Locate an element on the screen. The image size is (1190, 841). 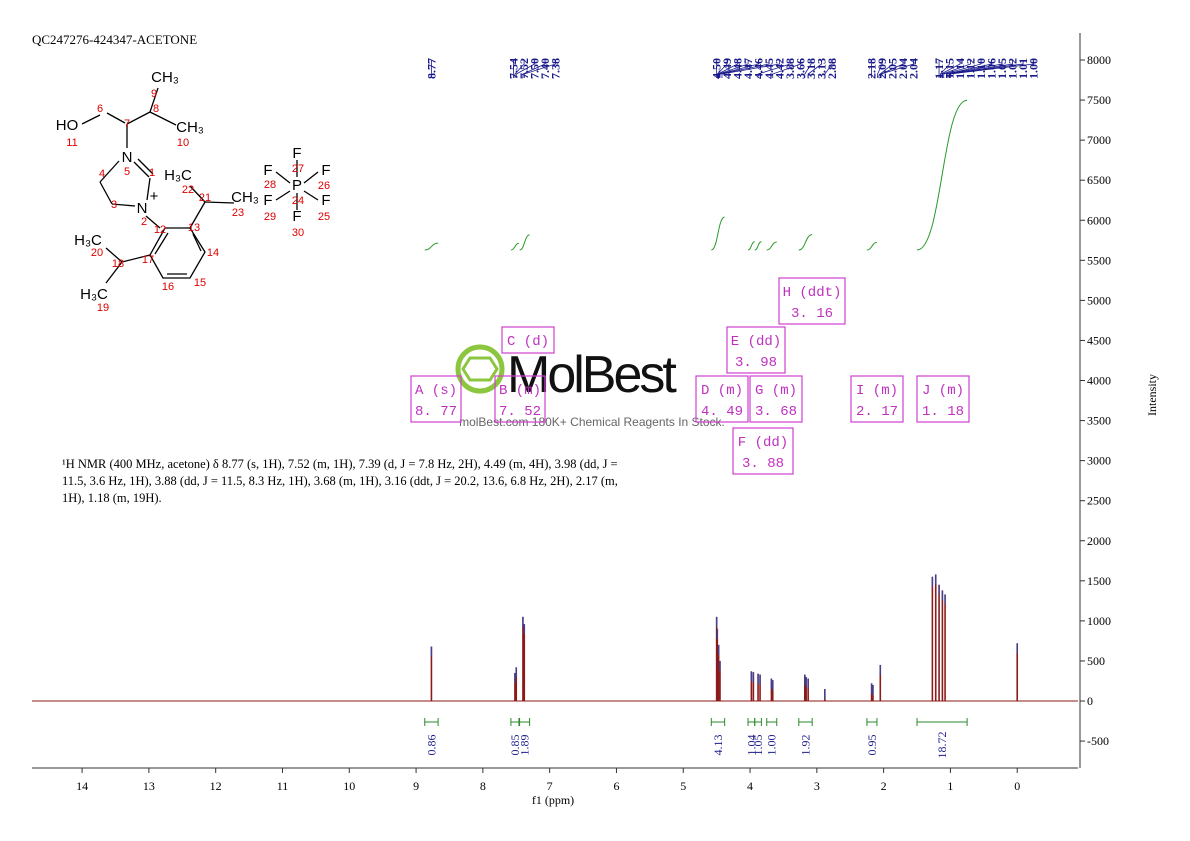
atom-number: 22 is located at coordinates (188, 190).